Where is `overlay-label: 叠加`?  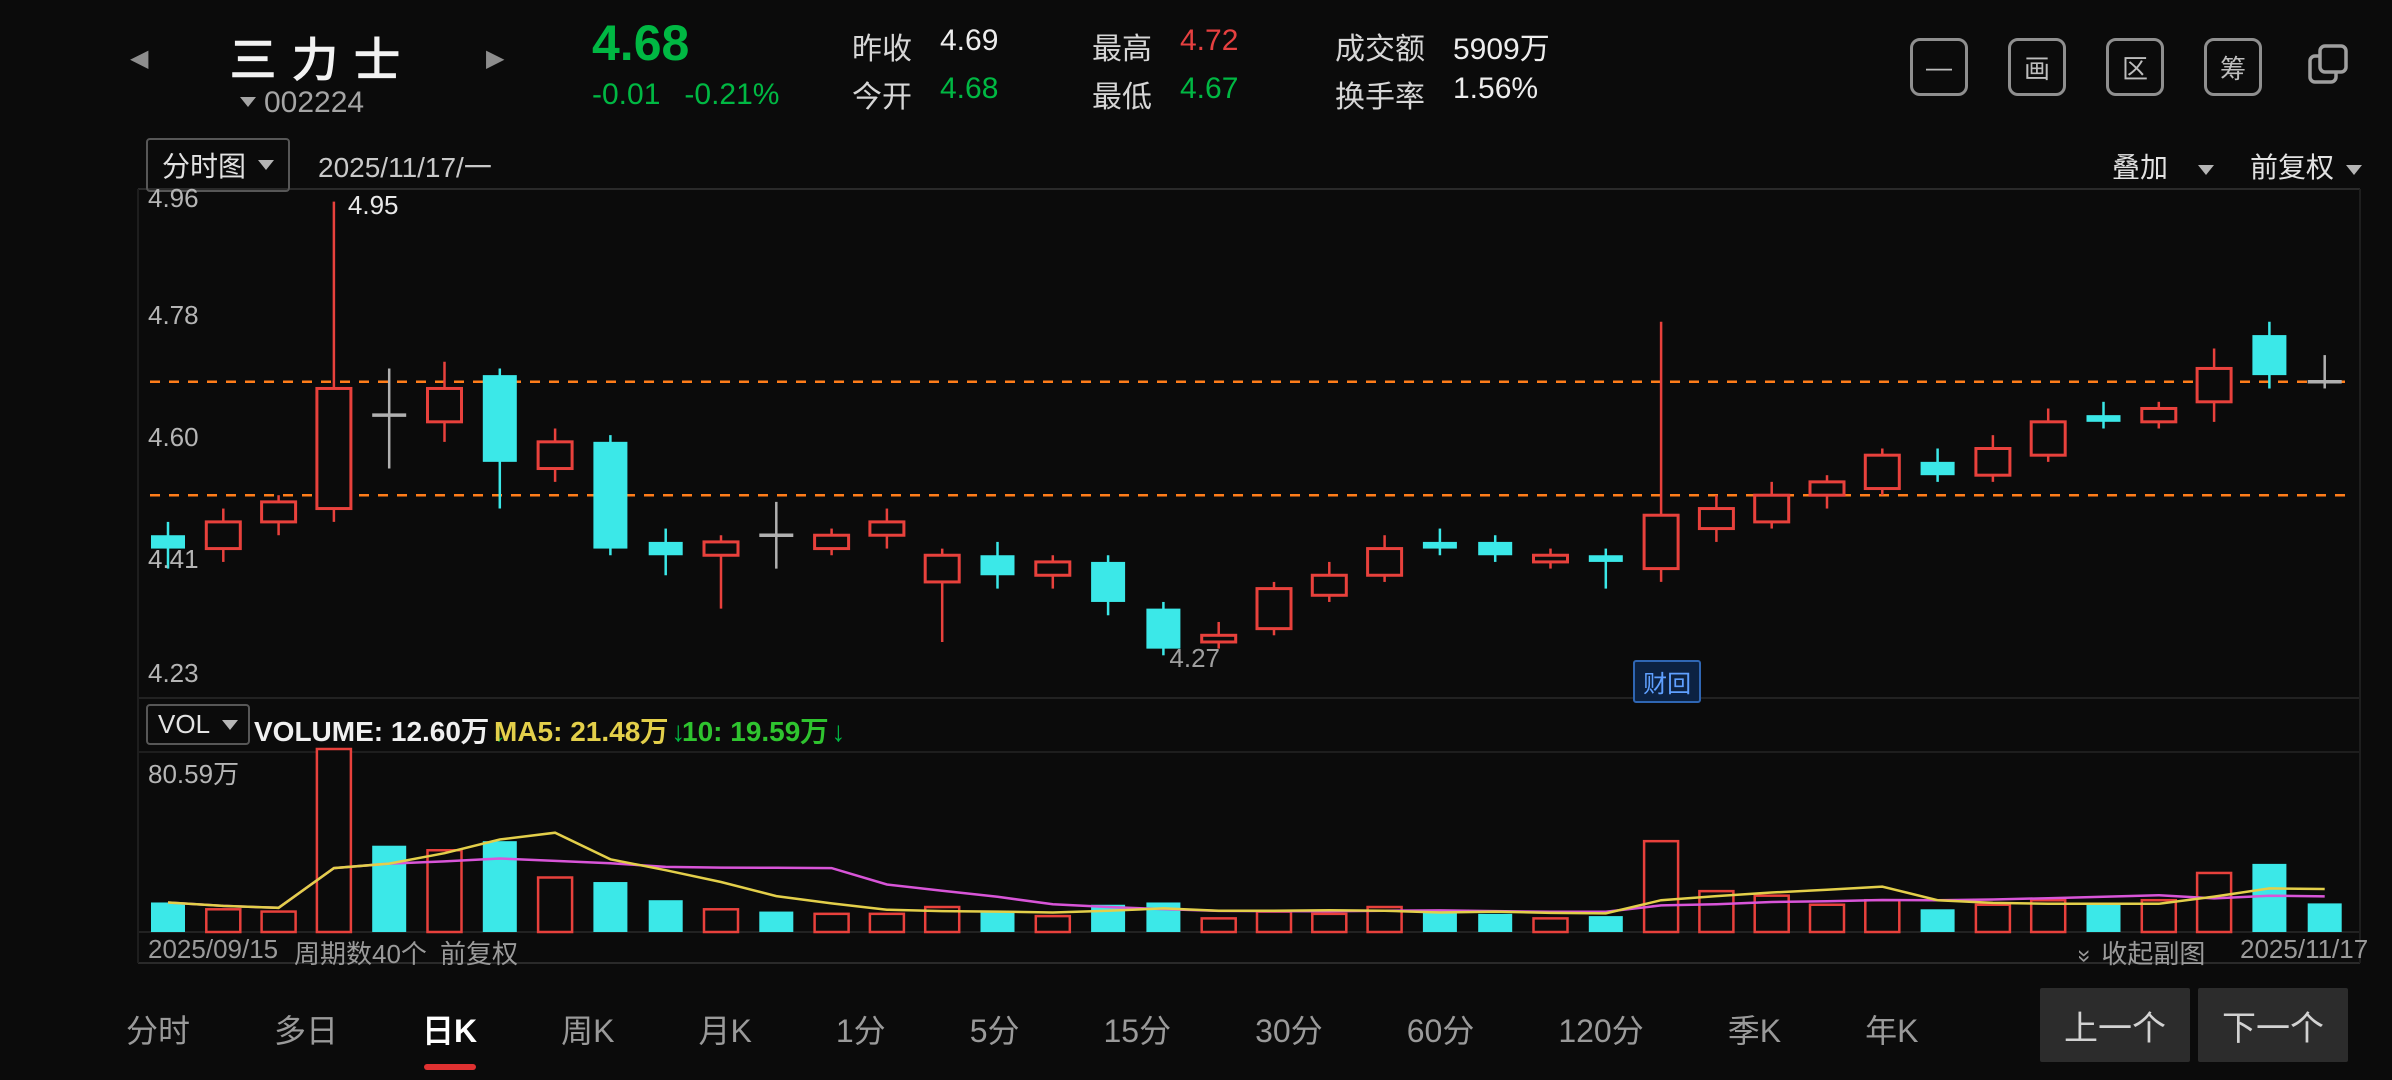 overlay-label: 叠加 is located at coordinates (2140, 167).